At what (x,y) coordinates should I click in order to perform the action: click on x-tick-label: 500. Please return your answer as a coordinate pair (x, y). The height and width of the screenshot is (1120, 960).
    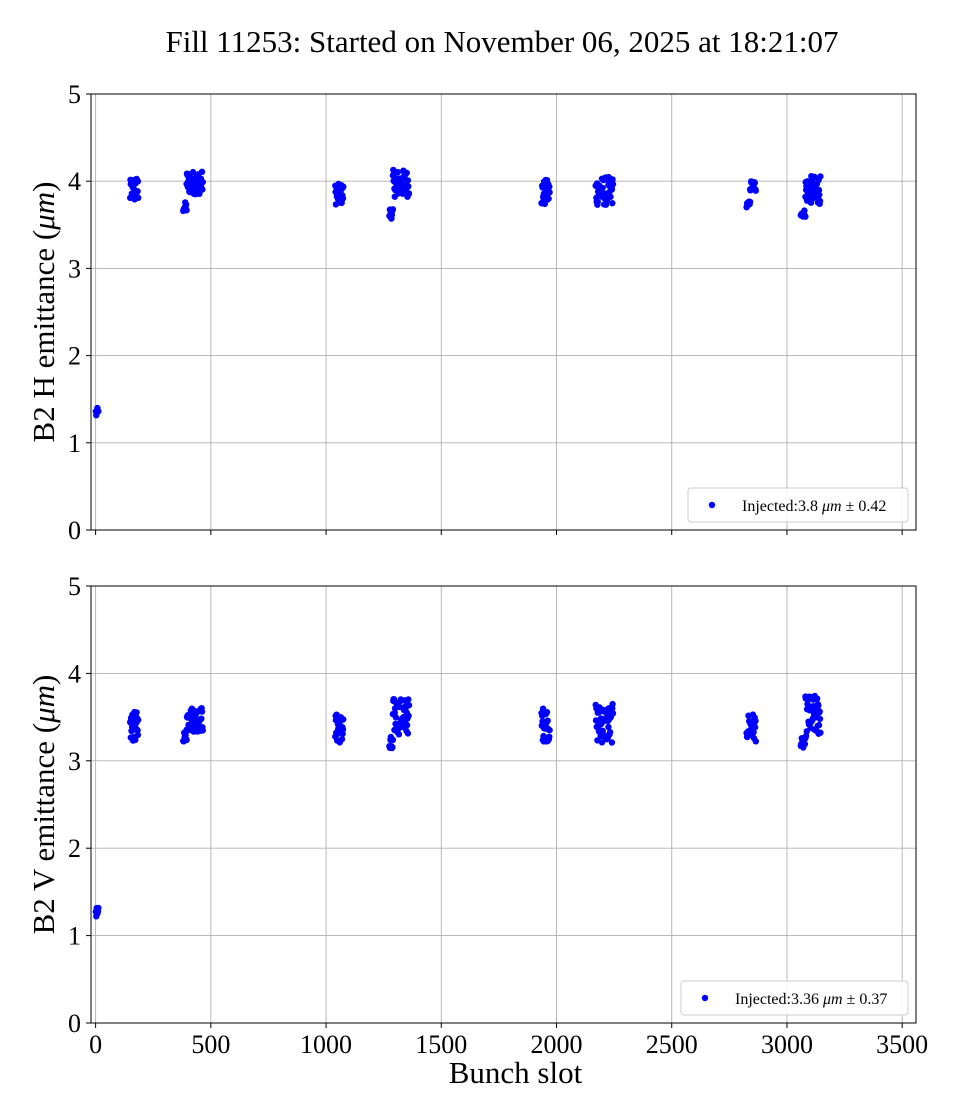
    Looking at the image, I should click on (210, 1044).